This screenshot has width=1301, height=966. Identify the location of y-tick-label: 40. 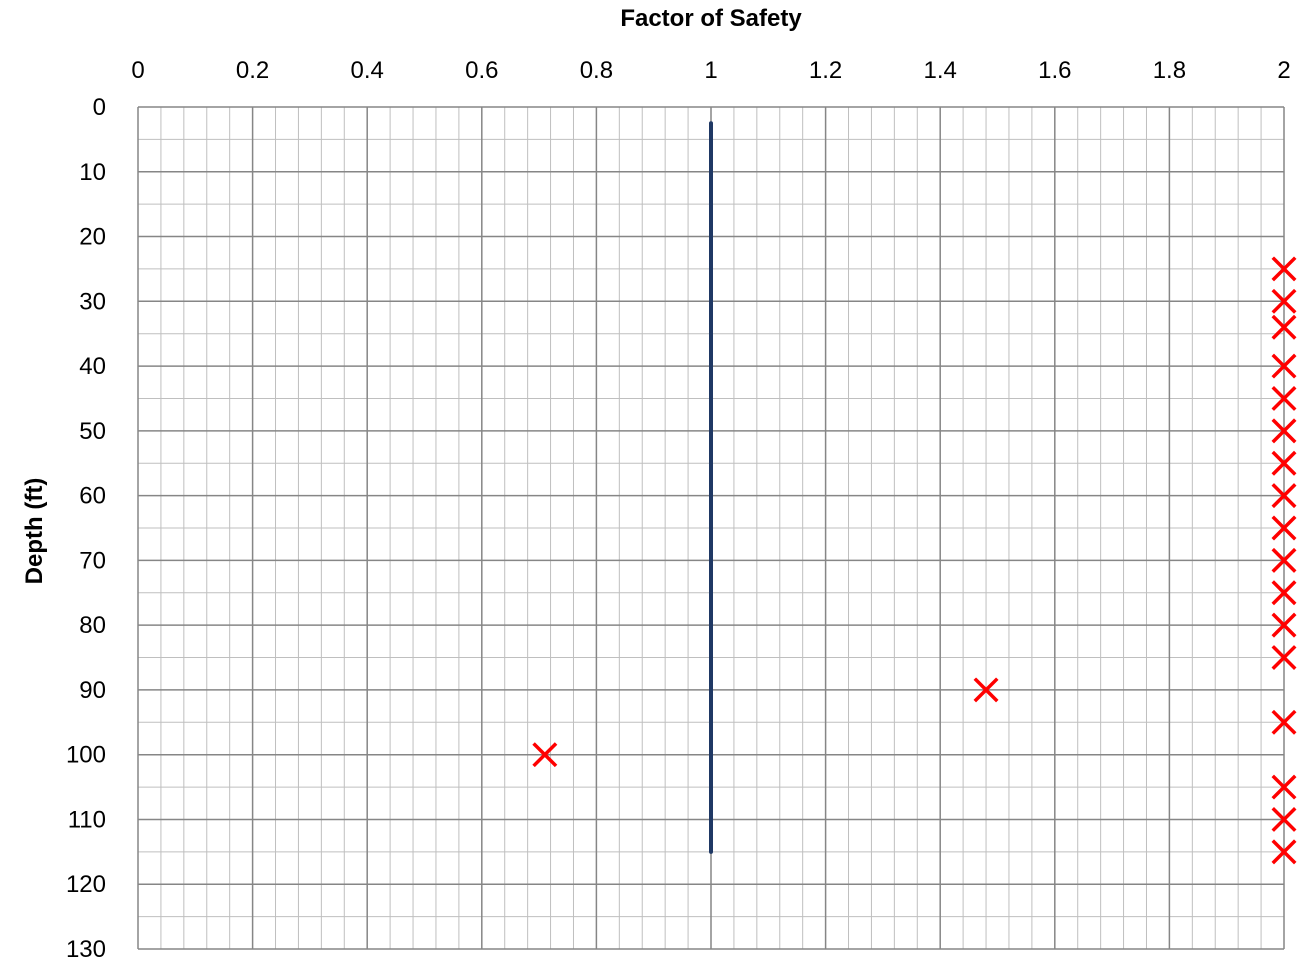
(92, 366).